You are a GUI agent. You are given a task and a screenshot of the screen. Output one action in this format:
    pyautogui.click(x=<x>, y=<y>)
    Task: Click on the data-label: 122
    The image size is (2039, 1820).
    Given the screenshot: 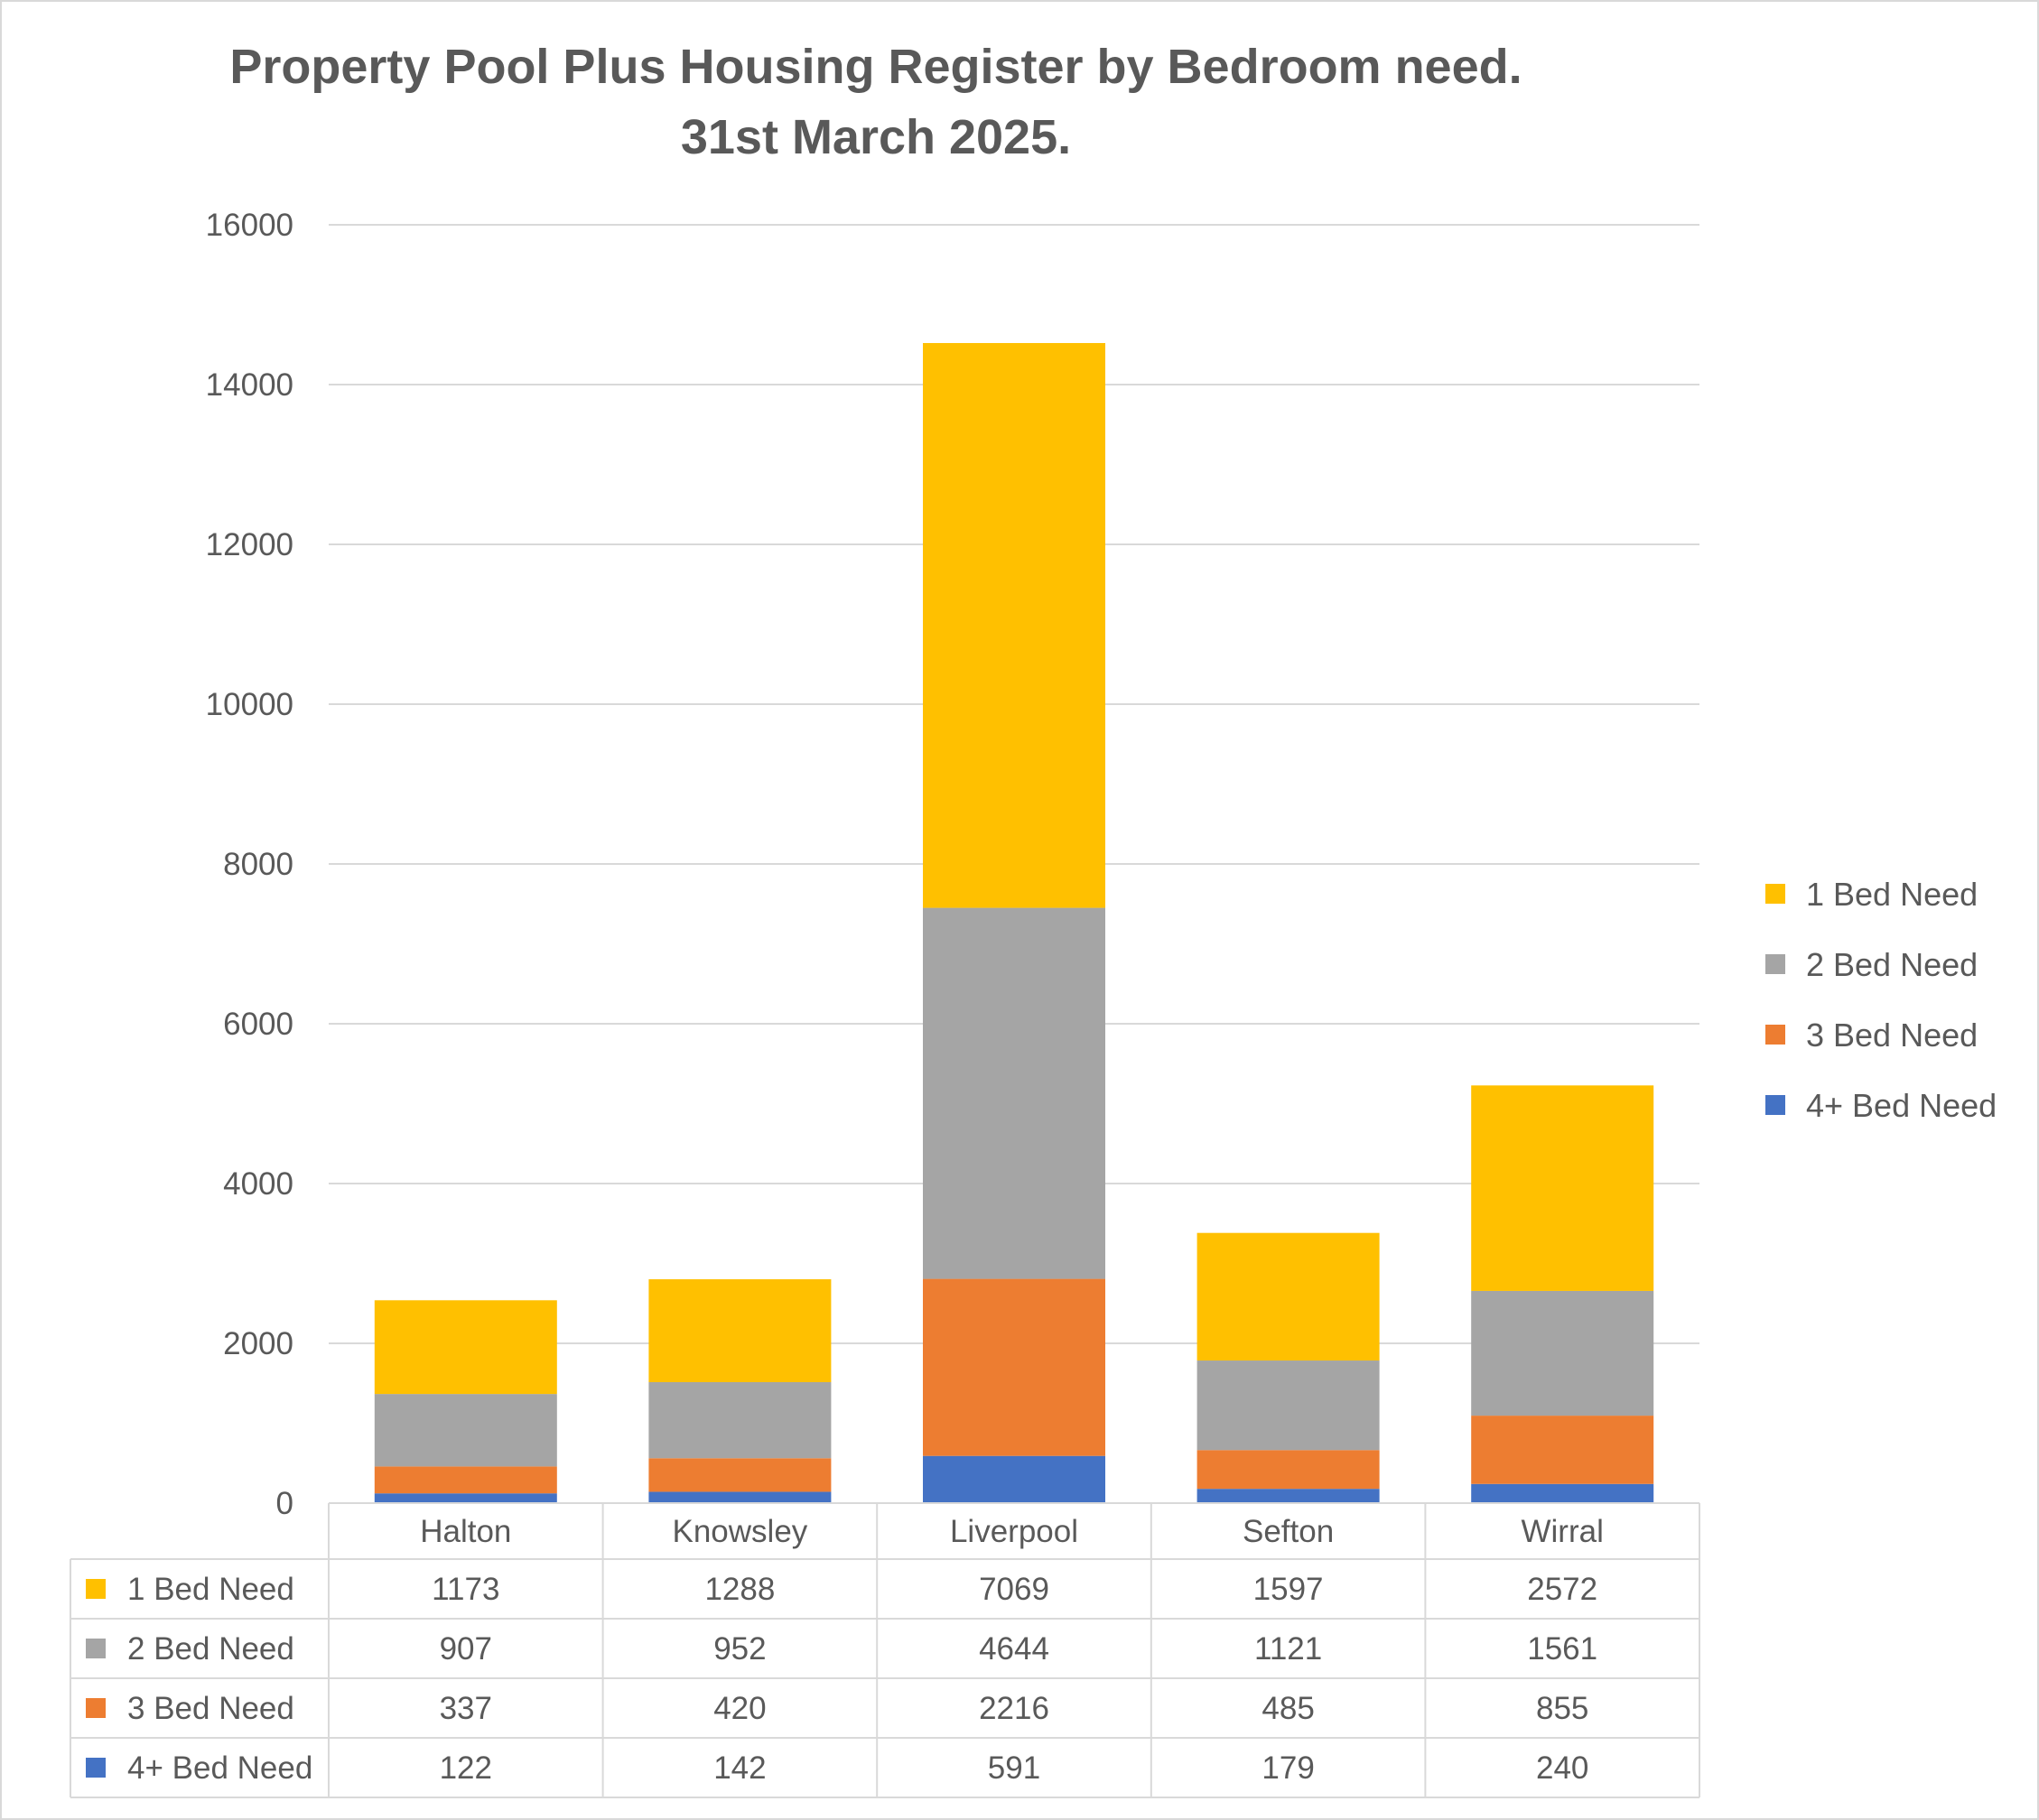 What is the action you would take?
    pyautogui.click(x=466, y=1768)
    